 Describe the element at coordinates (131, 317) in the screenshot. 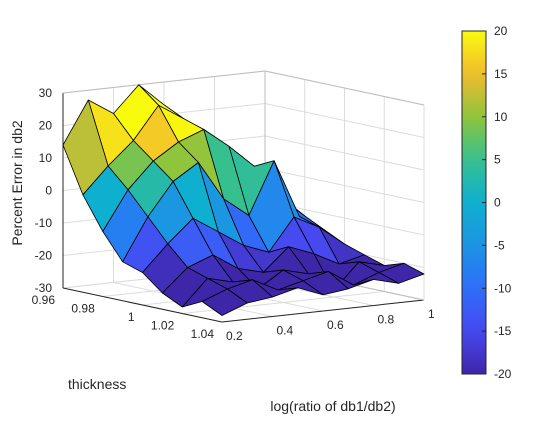

I see `y-tick-label: 1` at that location.